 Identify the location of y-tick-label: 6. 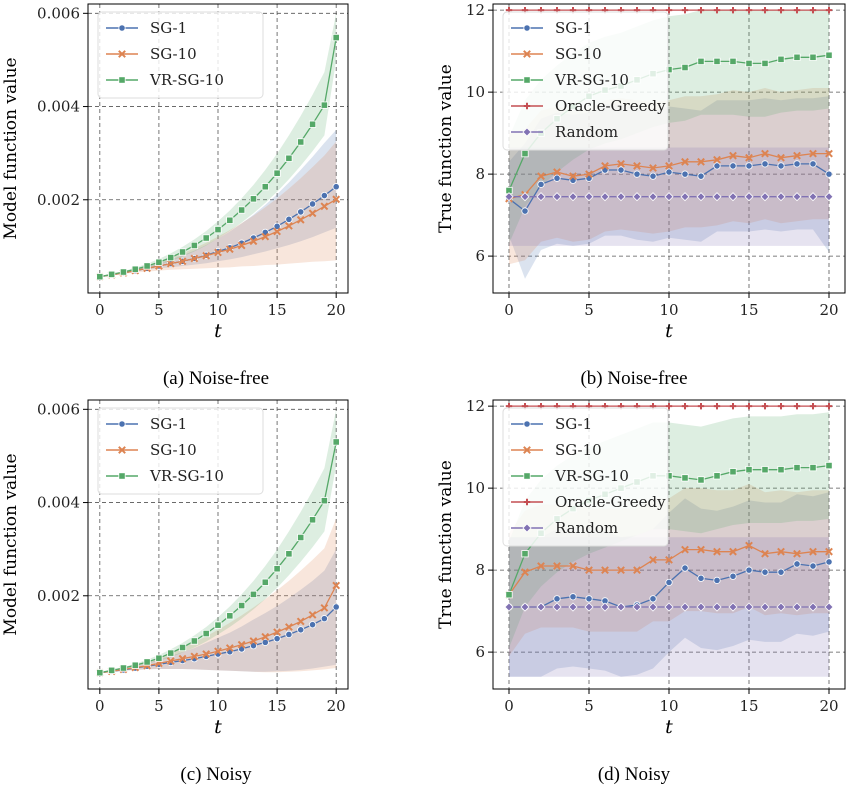
(480, 652).